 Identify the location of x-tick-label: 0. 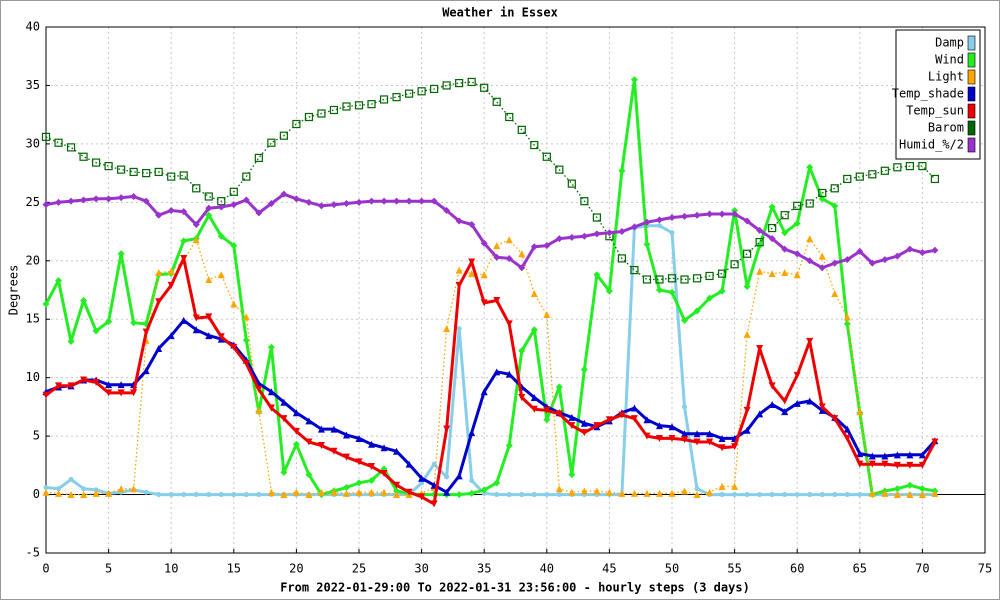
(45, 569).